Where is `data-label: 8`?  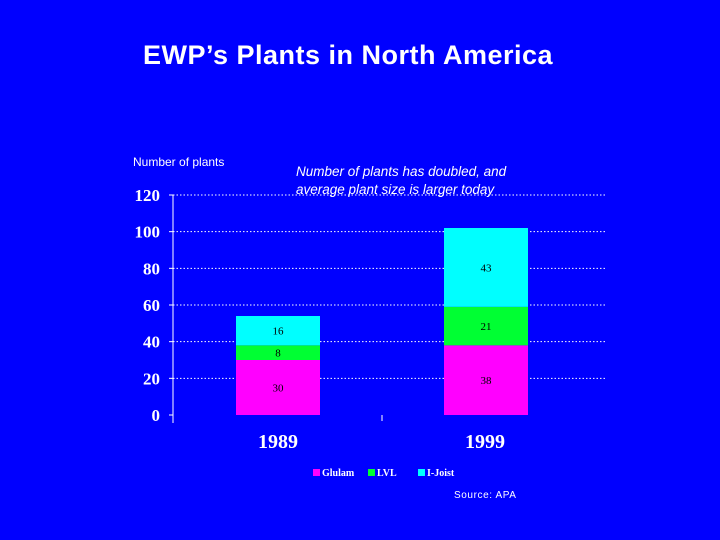
data-label: 8 is located at coordinates (278, 354).